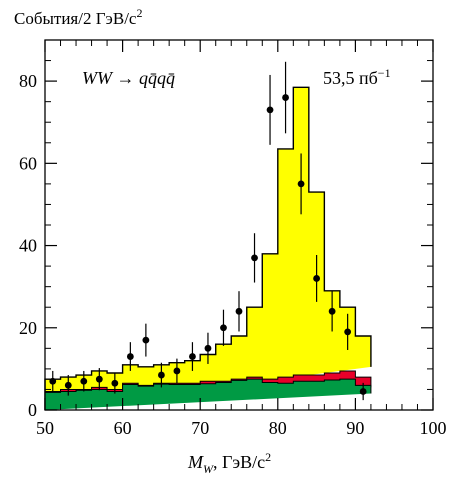 This screenshot has height=479, width=449. What do you see at coordinates (32, 410) in the screenshot?
I see `y-tick-label-0: 0` at bounding box center [32, 410].